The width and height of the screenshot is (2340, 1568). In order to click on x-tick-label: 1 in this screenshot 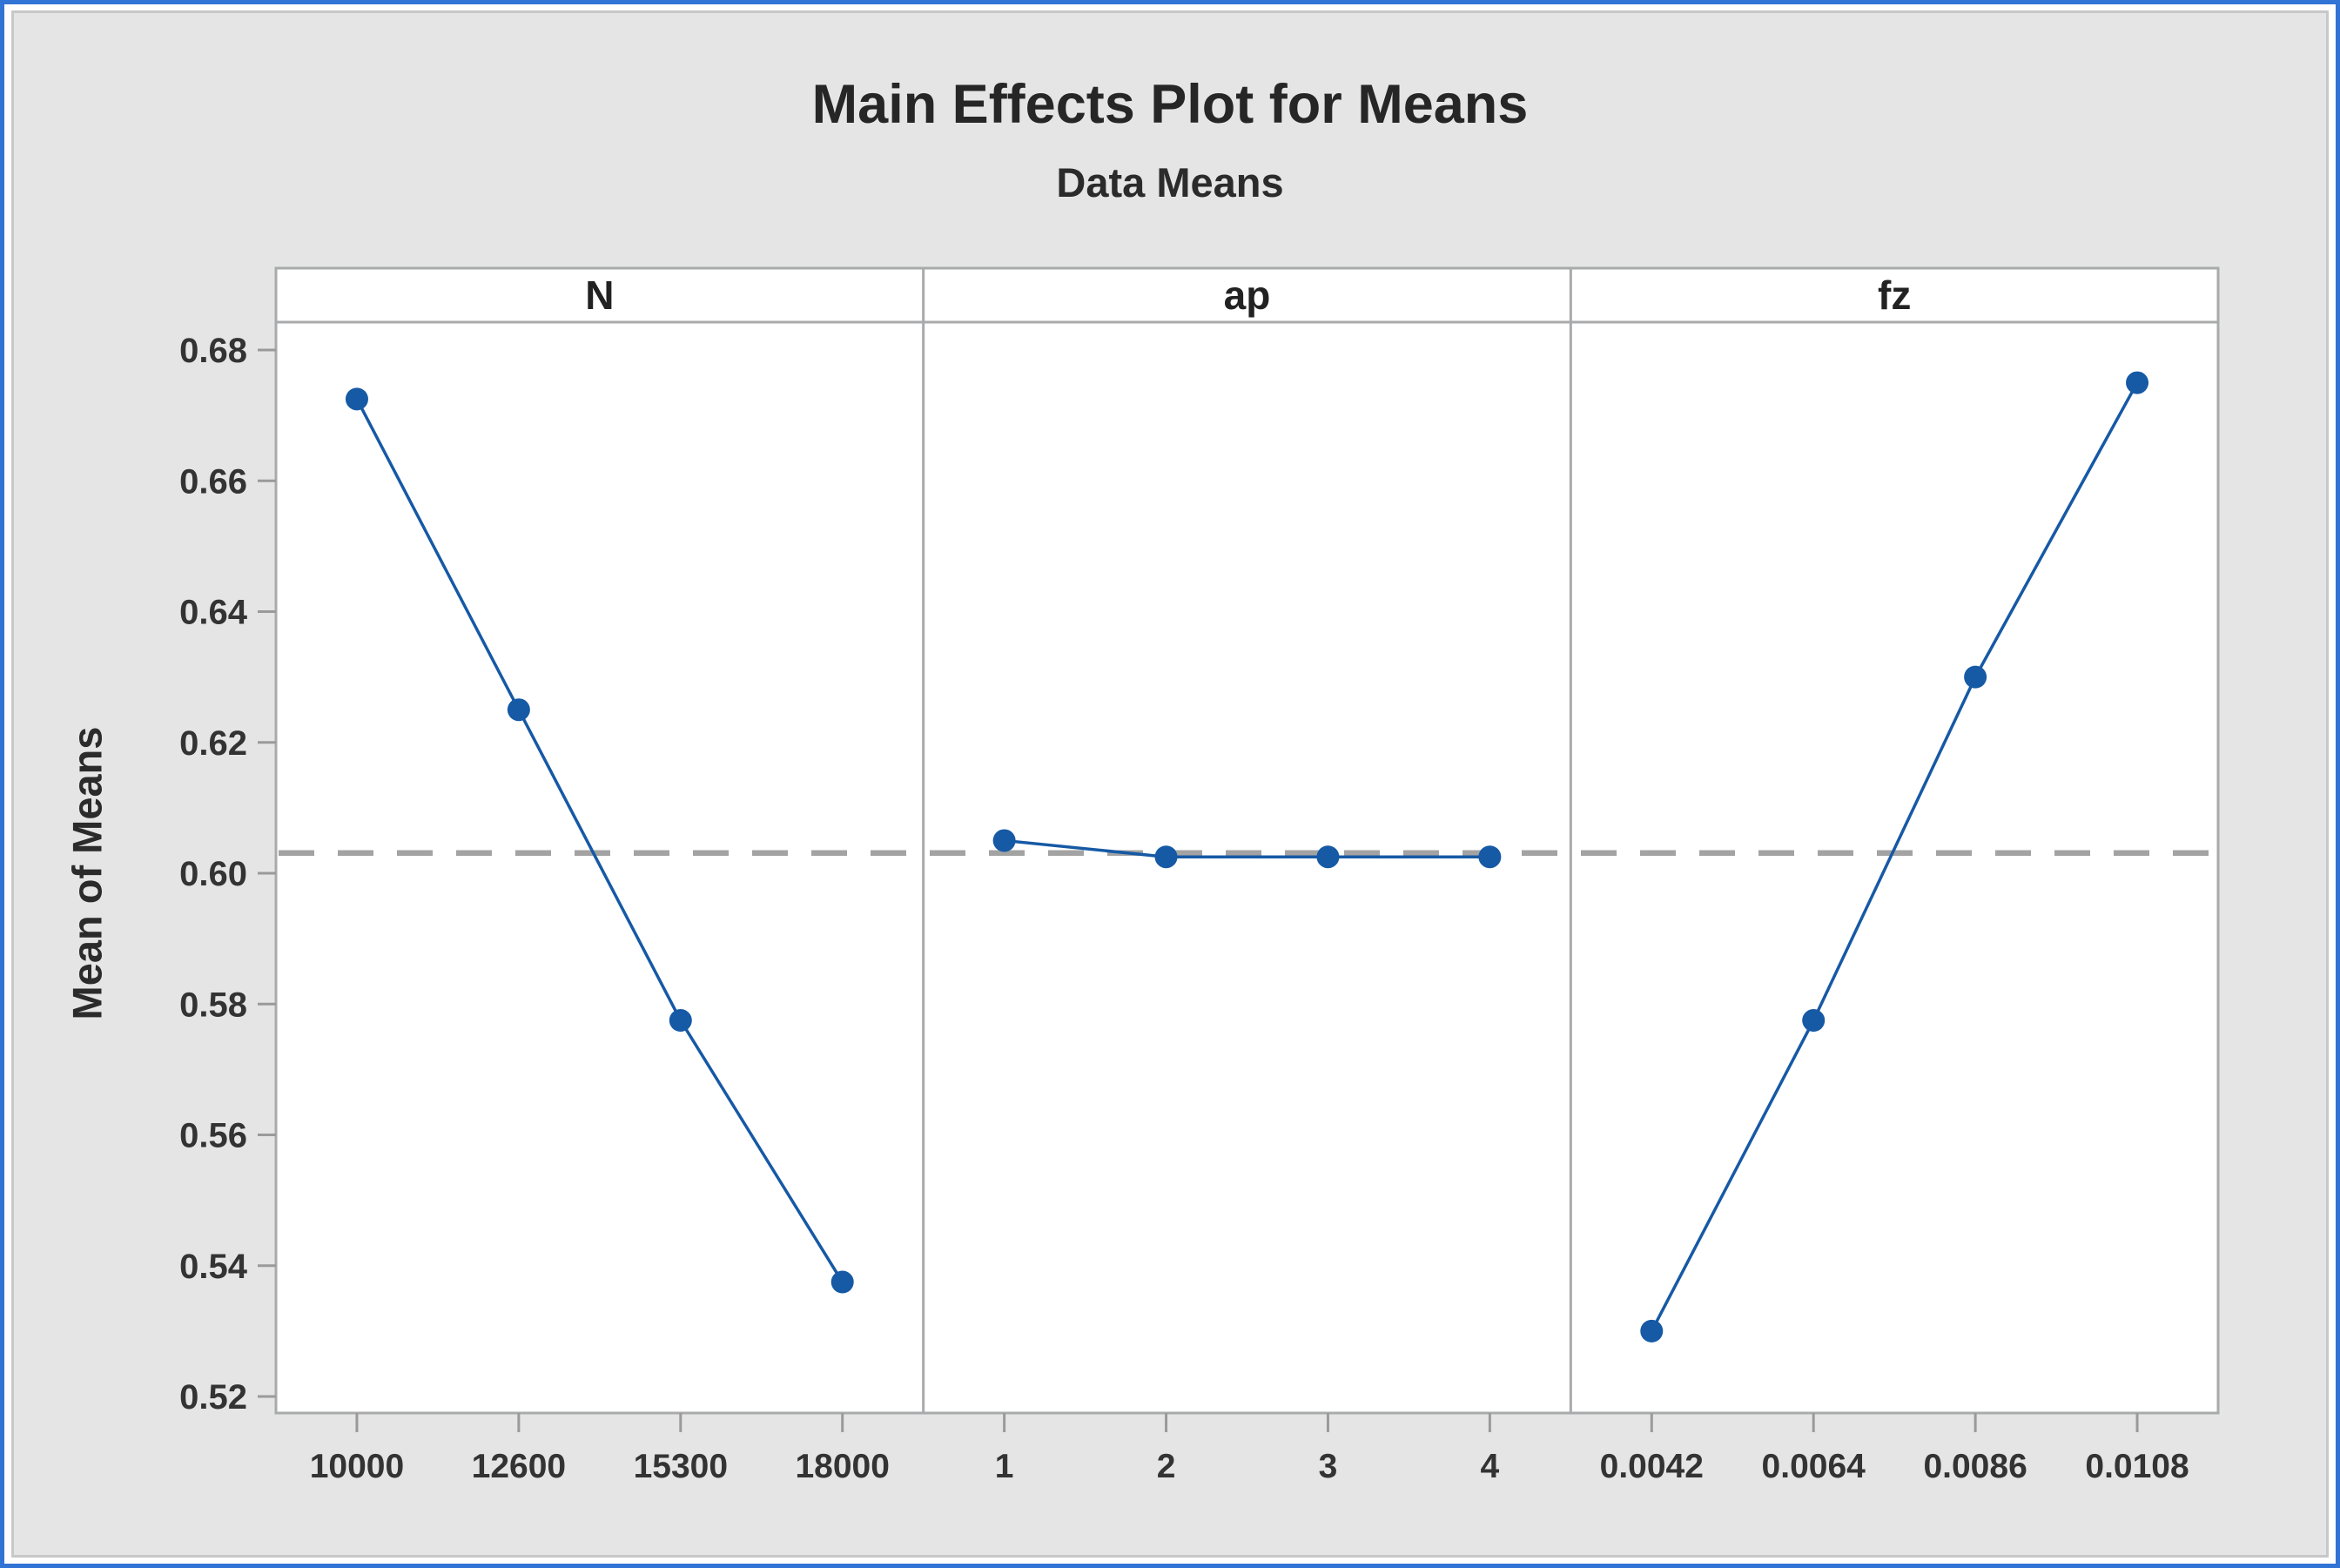, I will do `click(1004, 1466)`.